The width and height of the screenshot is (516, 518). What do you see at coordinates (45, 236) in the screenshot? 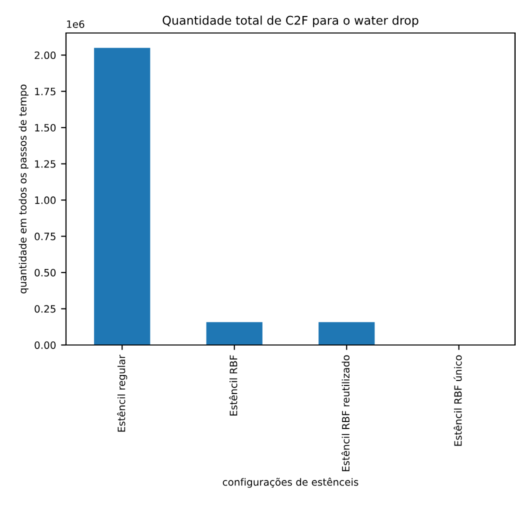
I see `y-tick-label: 0.75` at bounding box center [45, 236].